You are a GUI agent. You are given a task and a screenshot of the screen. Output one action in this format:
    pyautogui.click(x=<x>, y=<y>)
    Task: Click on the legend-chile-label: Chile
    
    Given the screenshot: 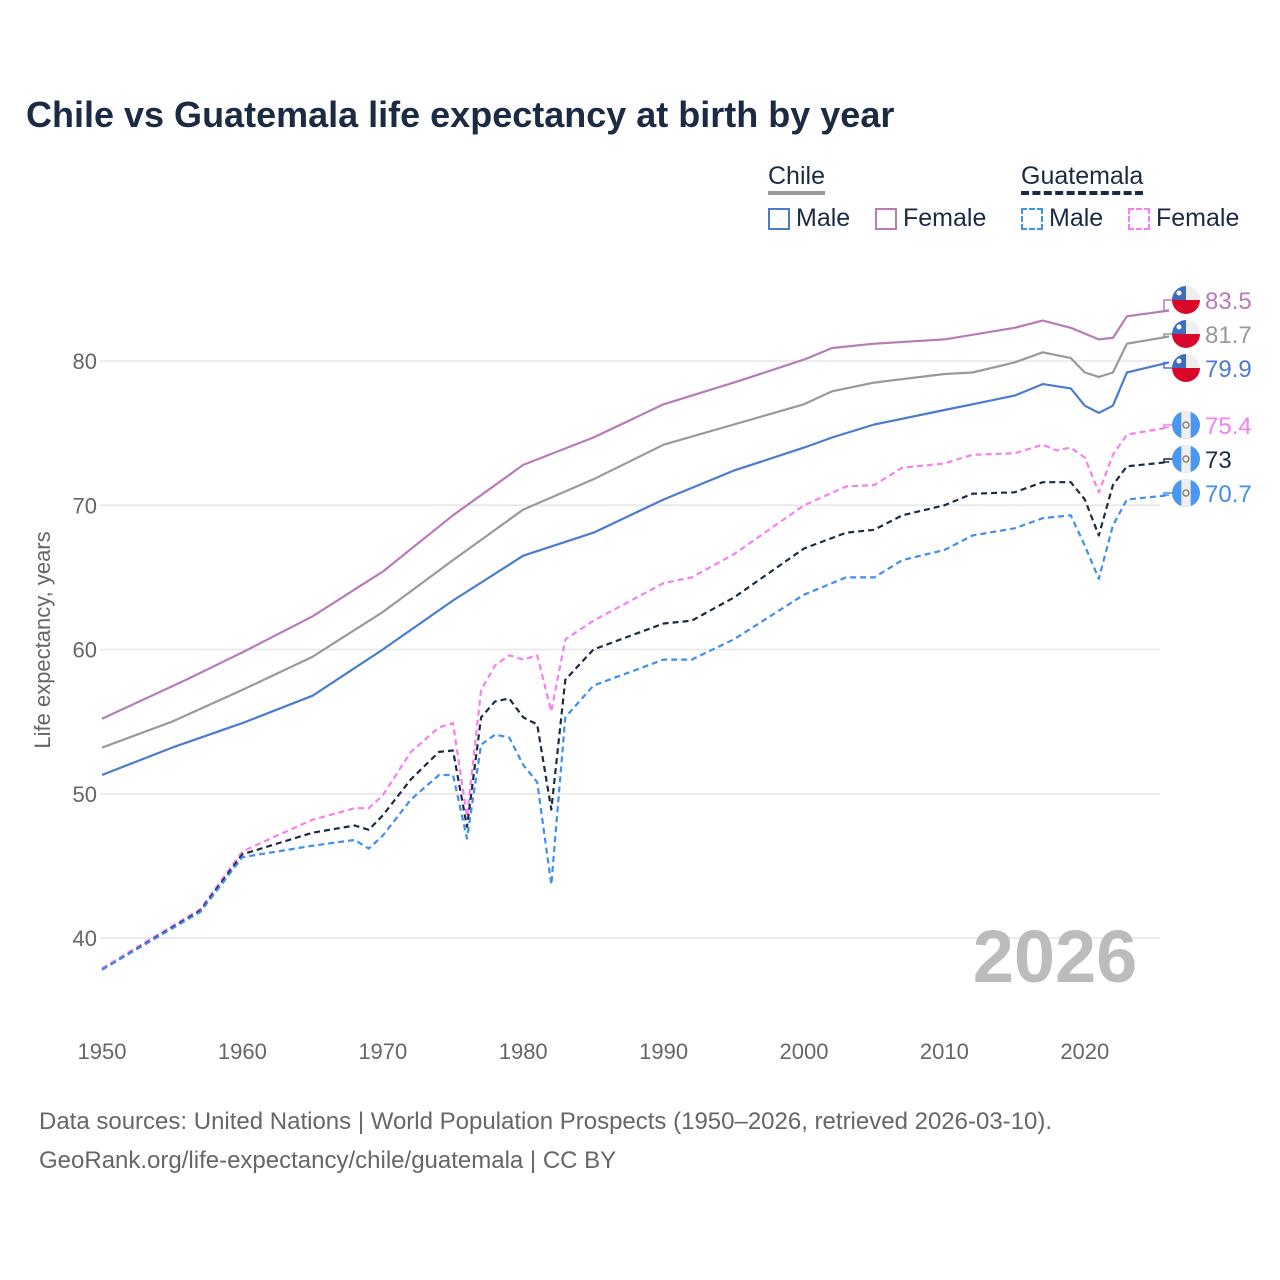 What is the action you would take?
    pyautogui.click(x=796, y=176)
    